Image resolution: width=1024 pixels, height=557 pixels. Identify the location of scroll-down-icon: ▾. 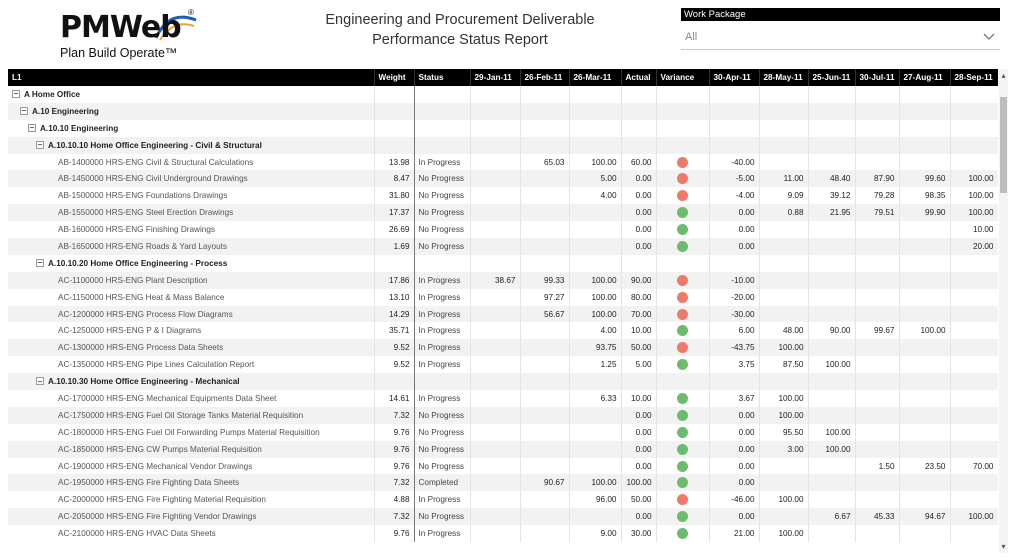
(1003, 546).